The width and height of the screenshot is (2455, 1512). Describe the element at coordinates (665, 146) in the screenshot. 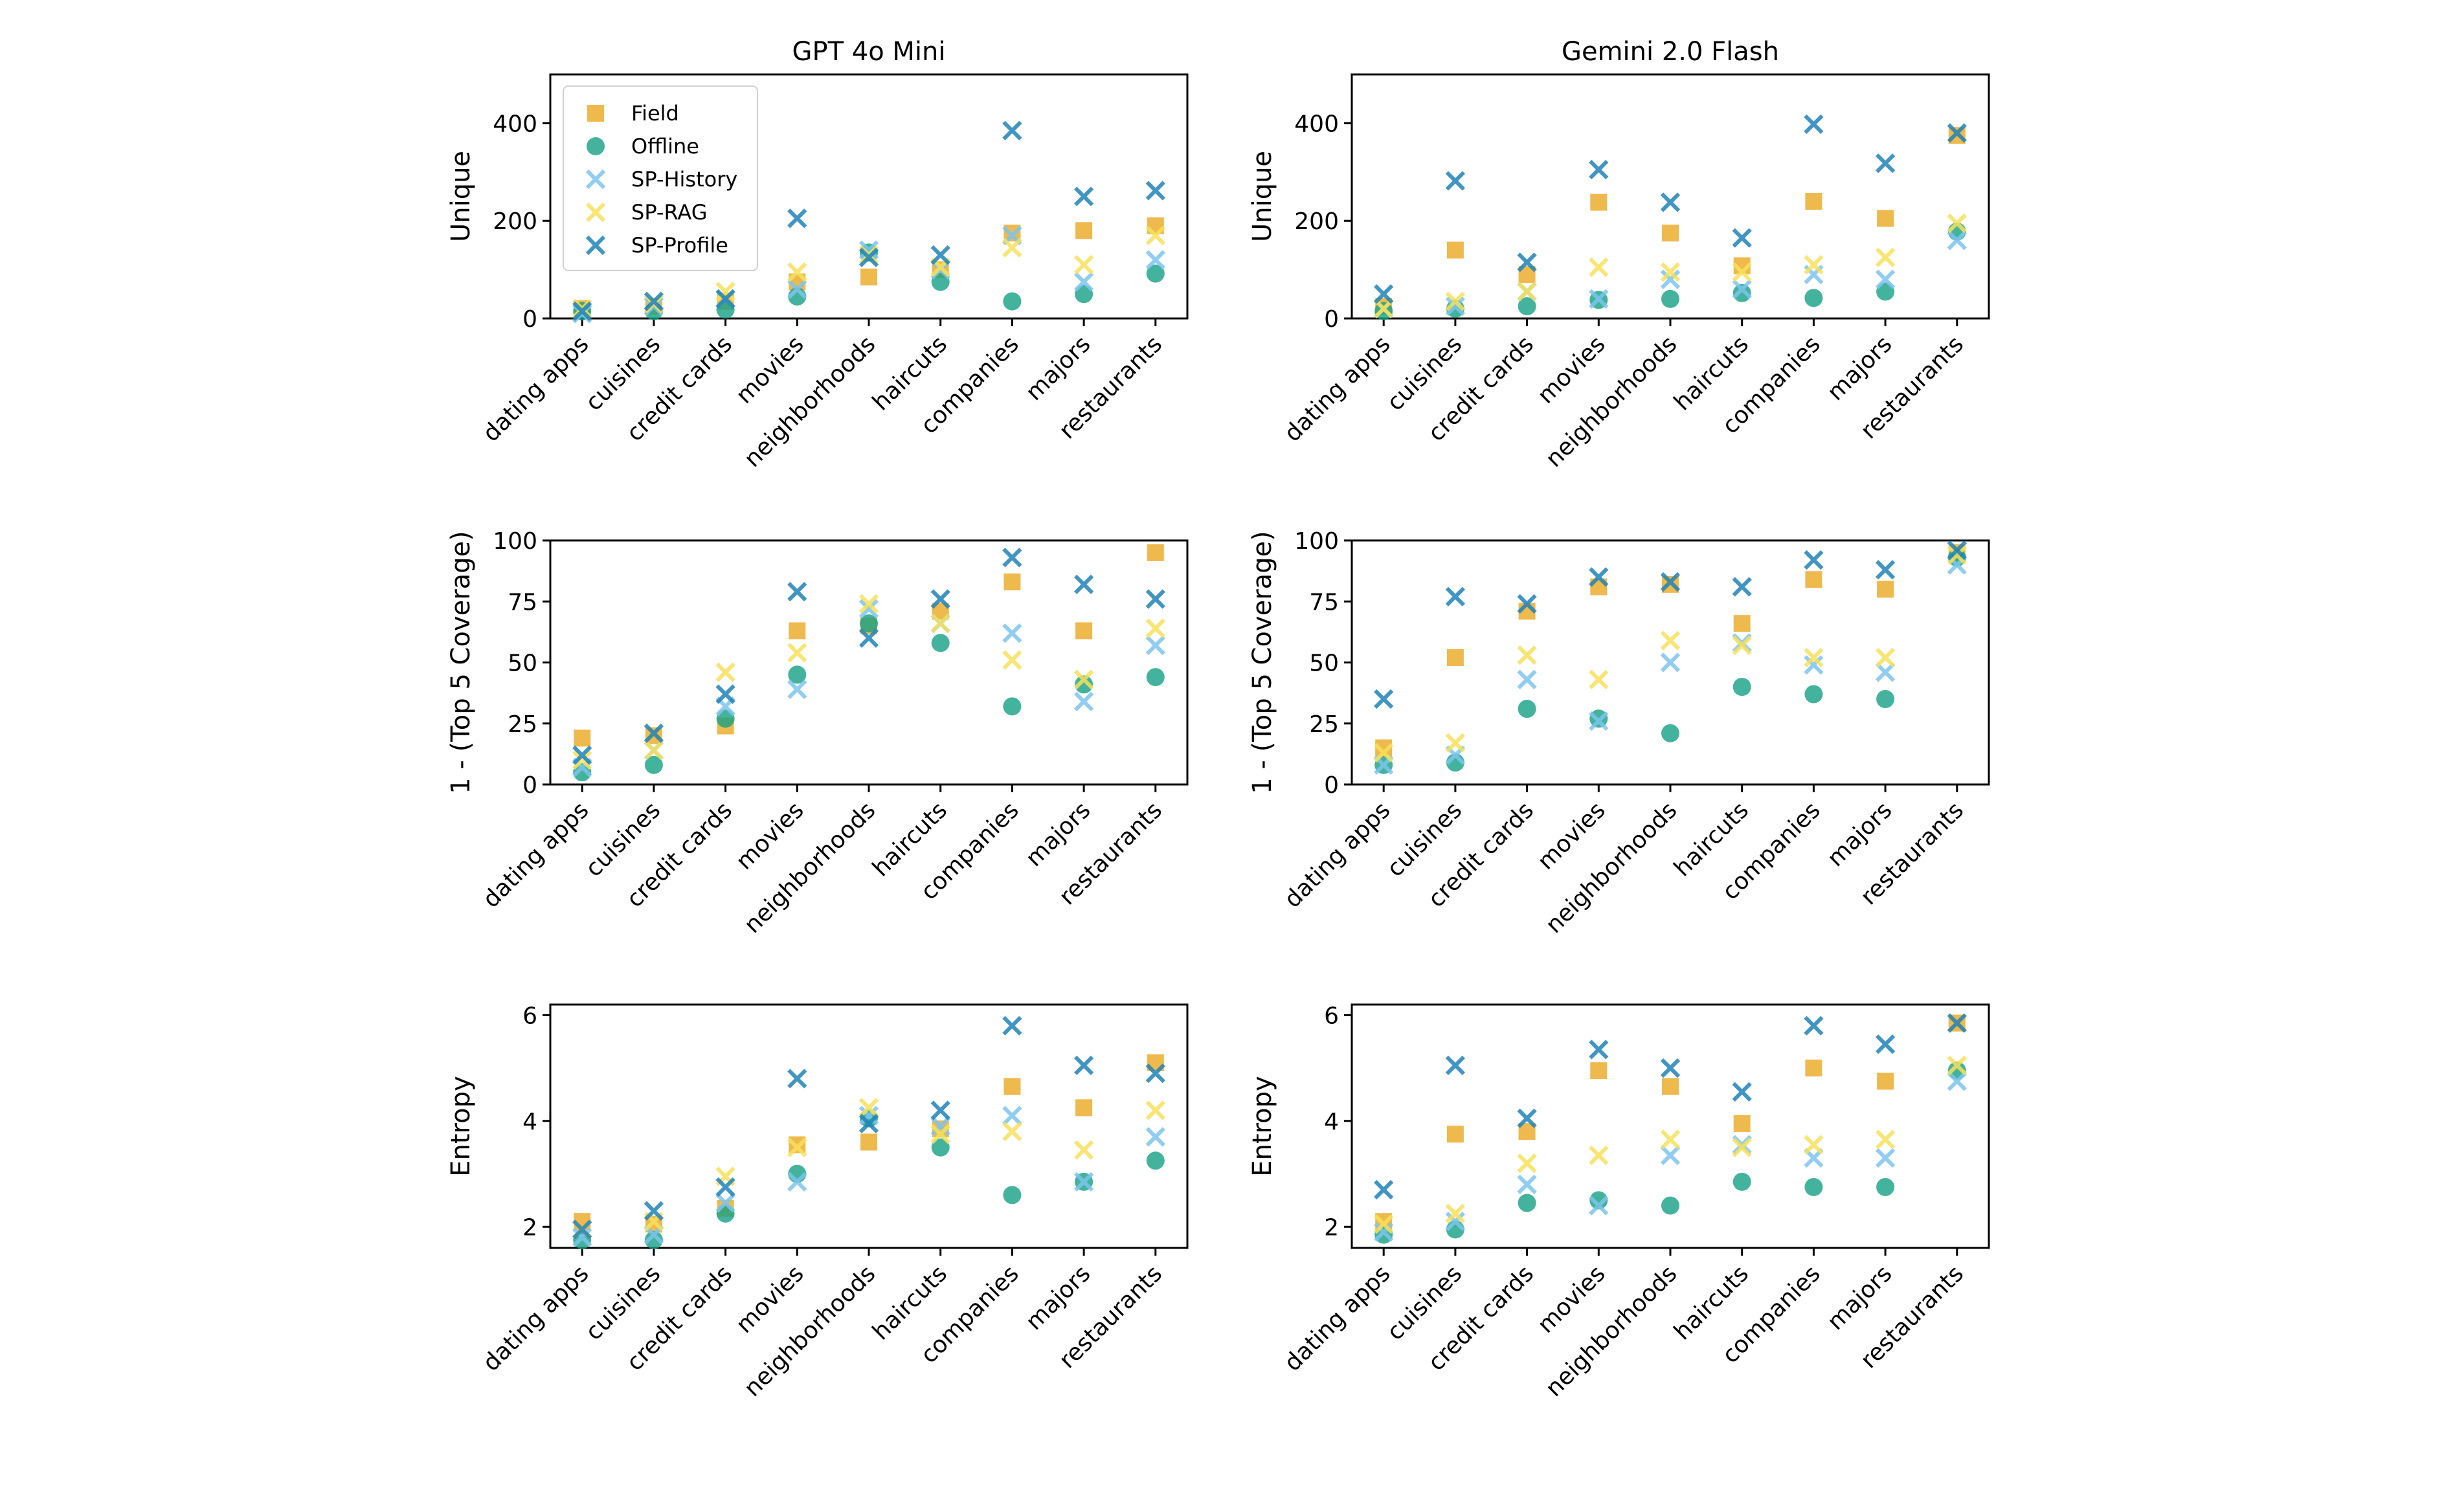

I see `legend-label-offline: Offline` at that location.